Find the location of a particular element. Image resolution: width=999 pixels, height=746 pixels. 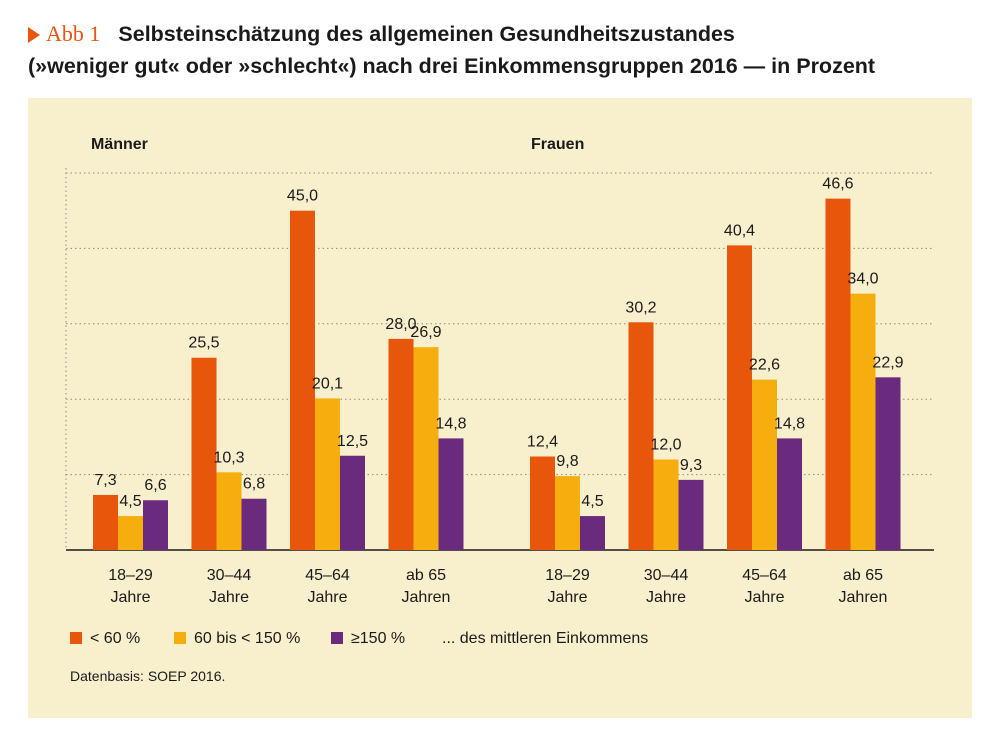

data-label: 12,5 is located at coordinates (352, 441).